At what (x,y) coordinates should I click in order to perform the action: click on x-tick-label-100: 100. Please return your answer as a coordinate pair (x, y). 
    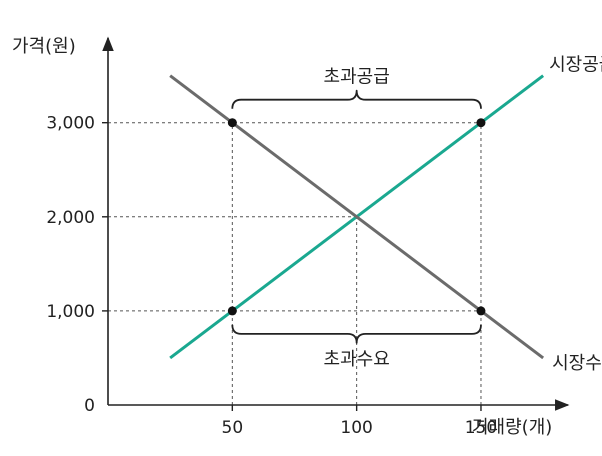
    Looking at the image, I should click on (356, 428).